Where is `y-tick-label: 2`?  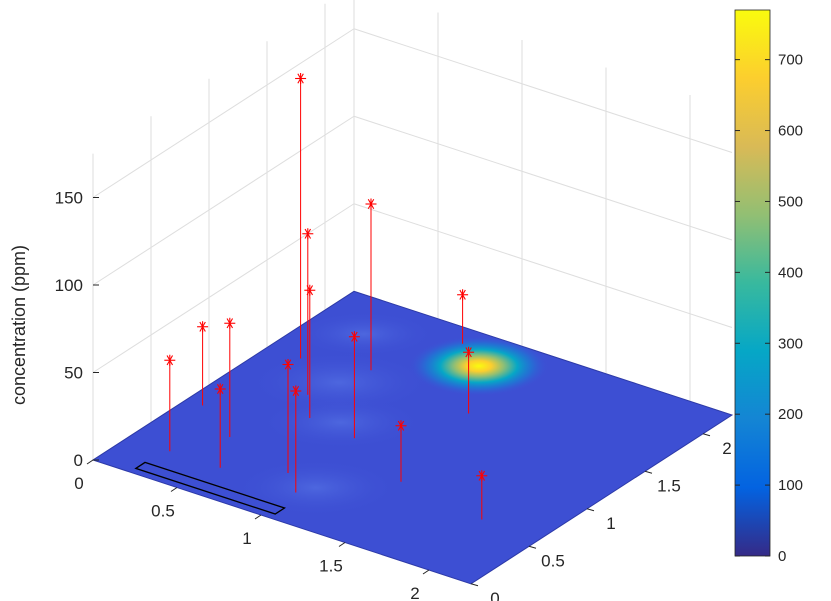 y-tick-label: 2 is located at coordinates (726, 448).